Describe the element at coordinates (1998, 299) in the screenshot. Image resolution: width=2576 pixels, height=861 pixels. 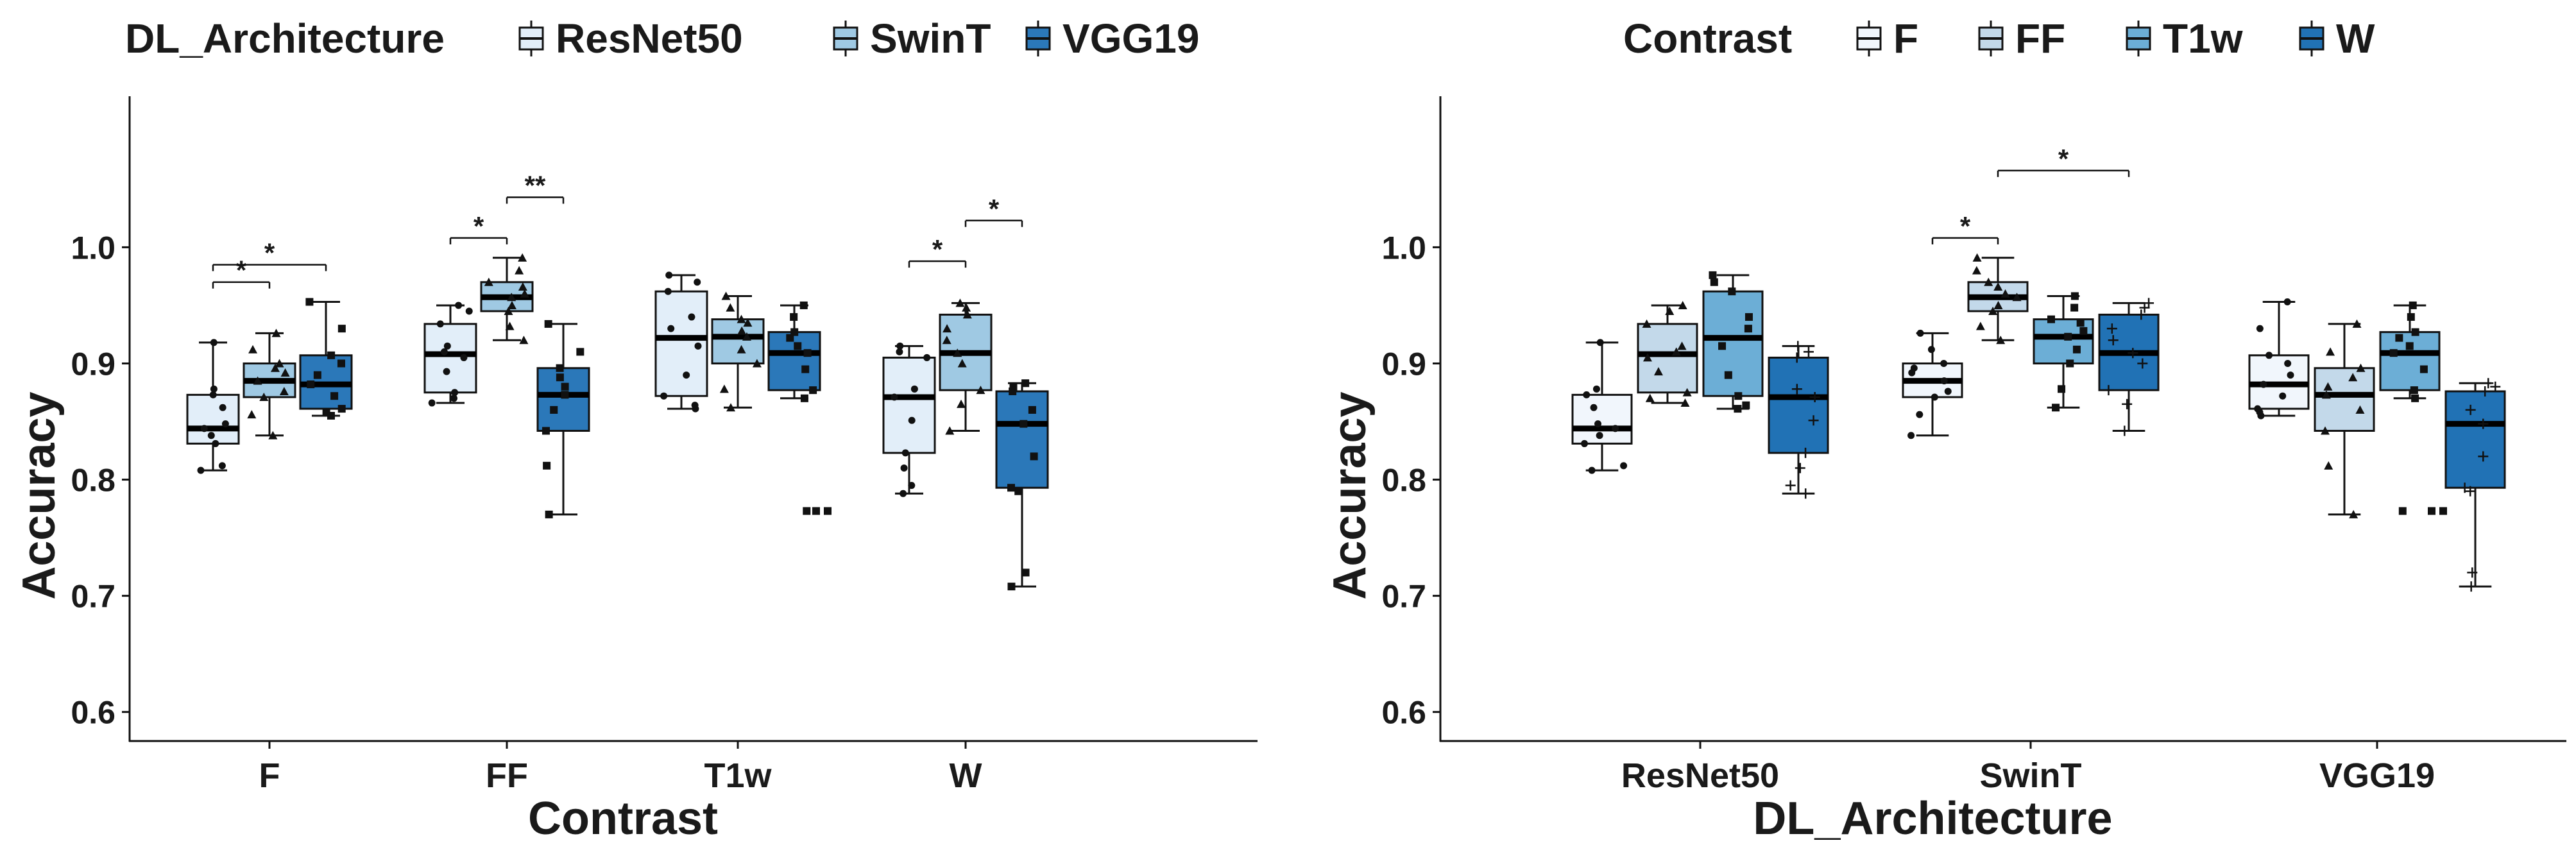
I see `box-FF-SwinT` at that location.